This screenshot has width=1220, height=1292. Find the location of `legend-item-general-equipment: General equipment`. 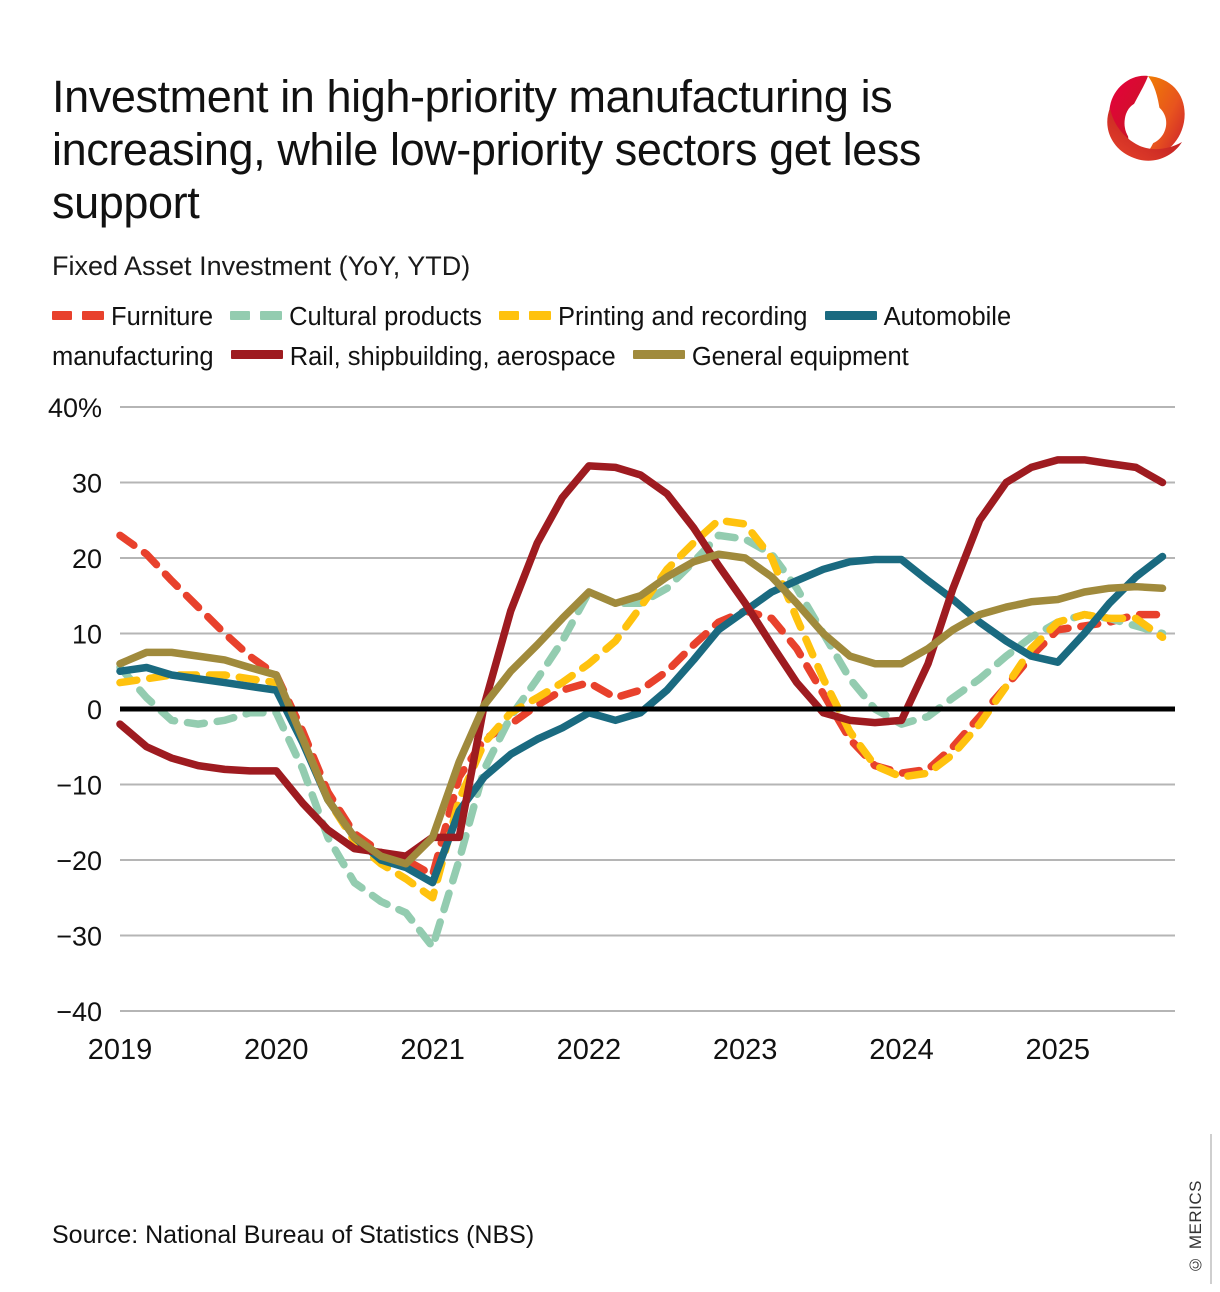

legend-item-general-equipment: General equipment is located at coordinates (770, 356).